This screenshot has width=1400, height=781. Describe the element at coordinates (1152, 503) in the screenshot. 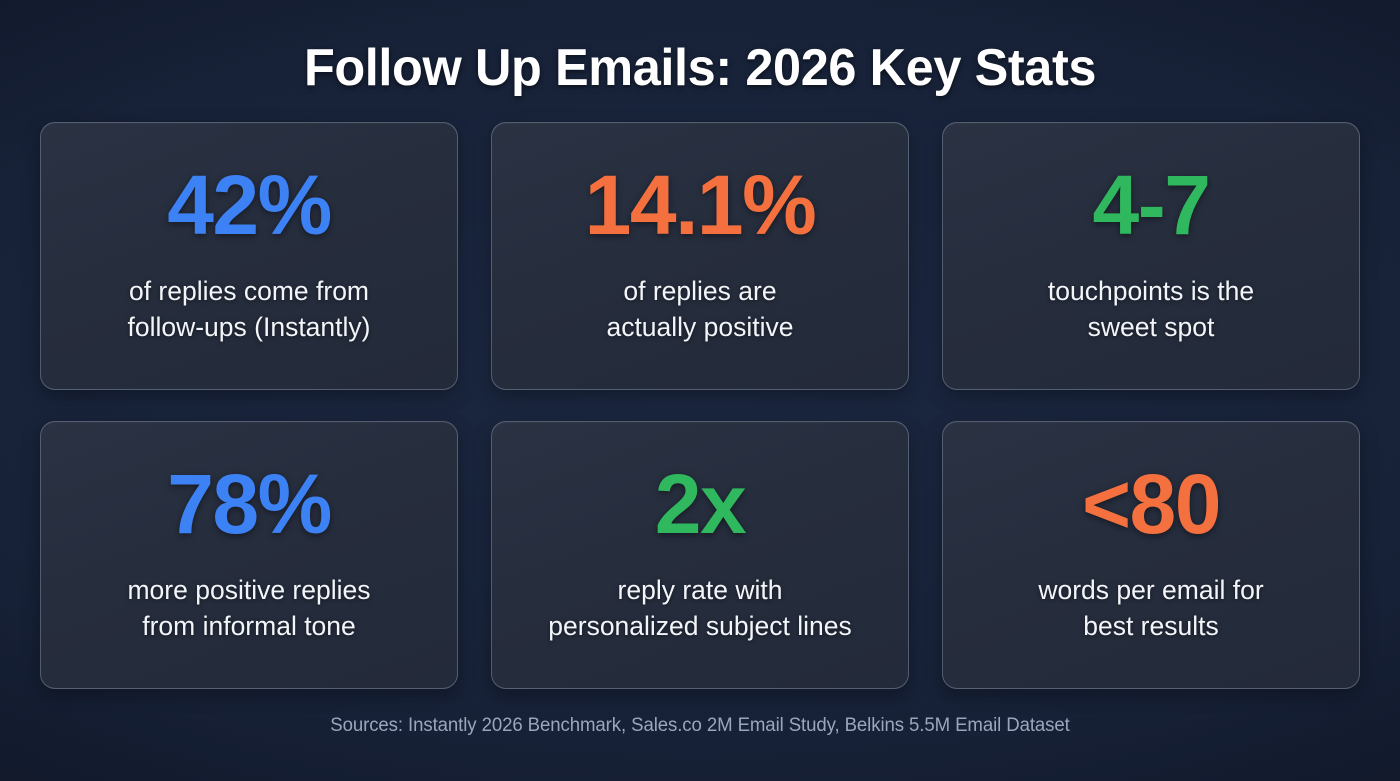

I see `stat-value: <80` at that location.